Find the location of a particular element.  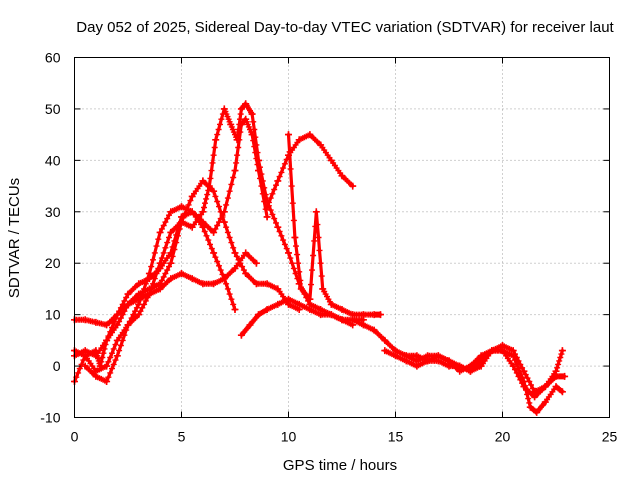

y-tick-label: 10 is located at coordinates (53, 315).